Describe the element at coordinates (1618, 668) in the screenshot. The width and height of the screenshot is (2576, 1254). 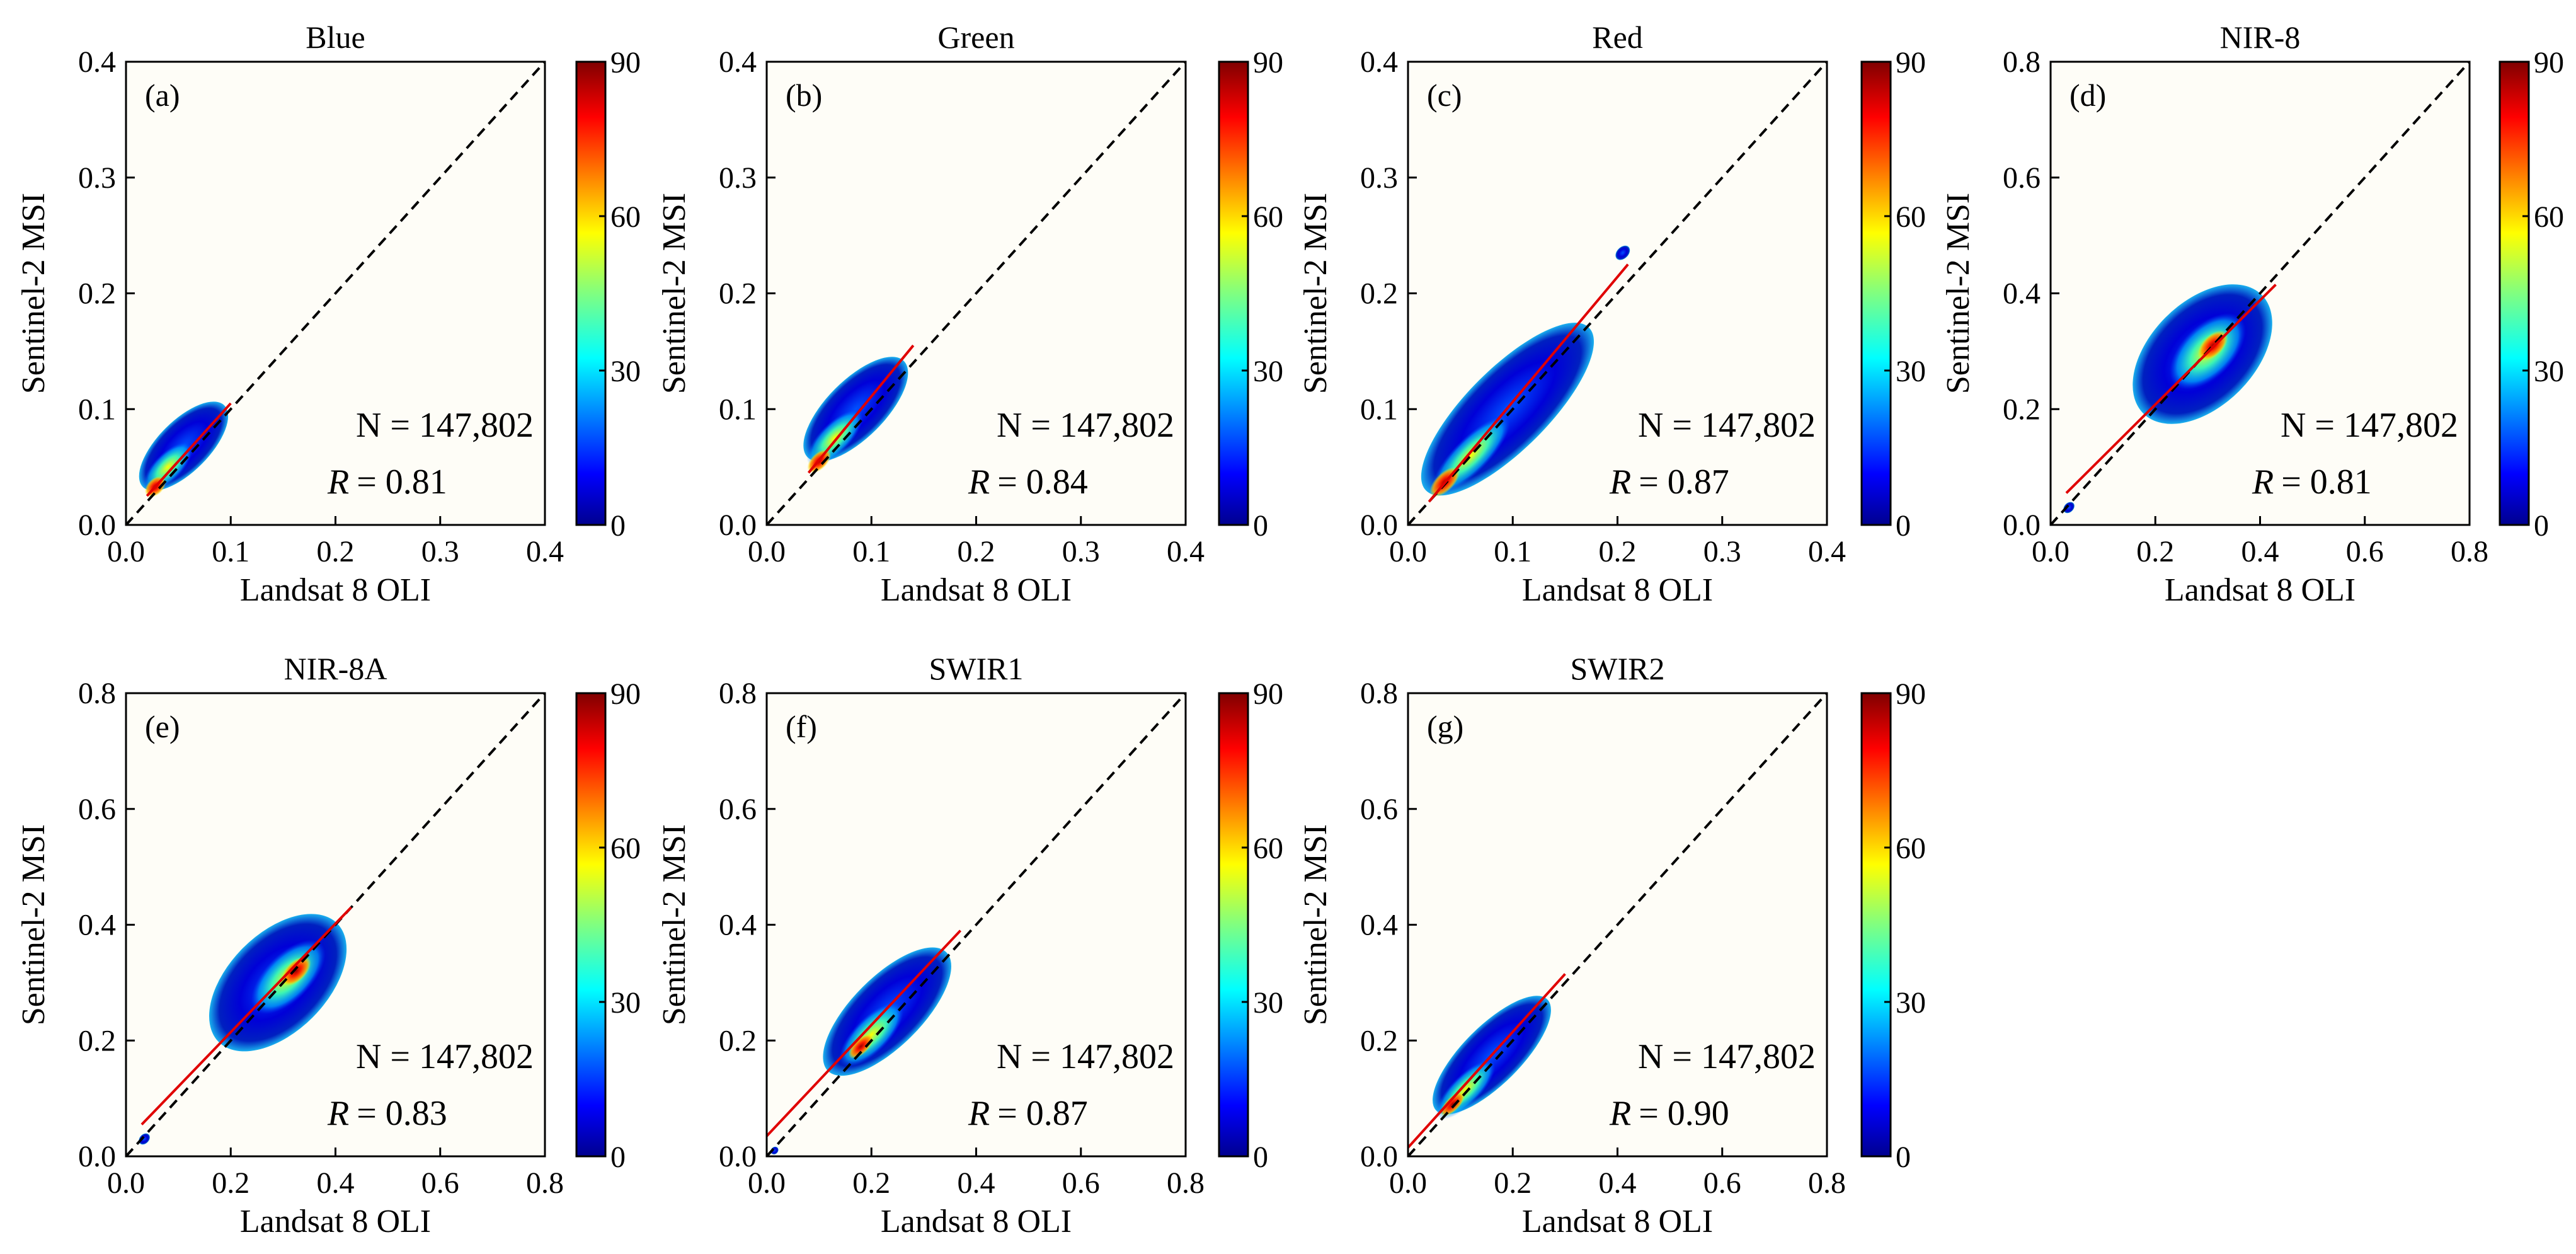
I see `panel-title: SWIR2` at that location.